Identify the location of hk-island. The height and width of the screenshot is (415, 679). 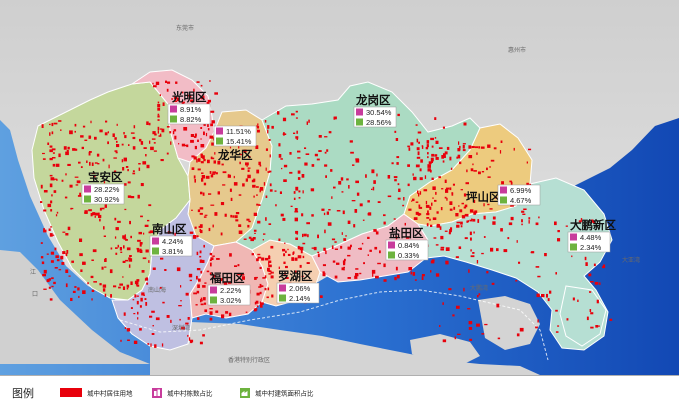
(445, 350).